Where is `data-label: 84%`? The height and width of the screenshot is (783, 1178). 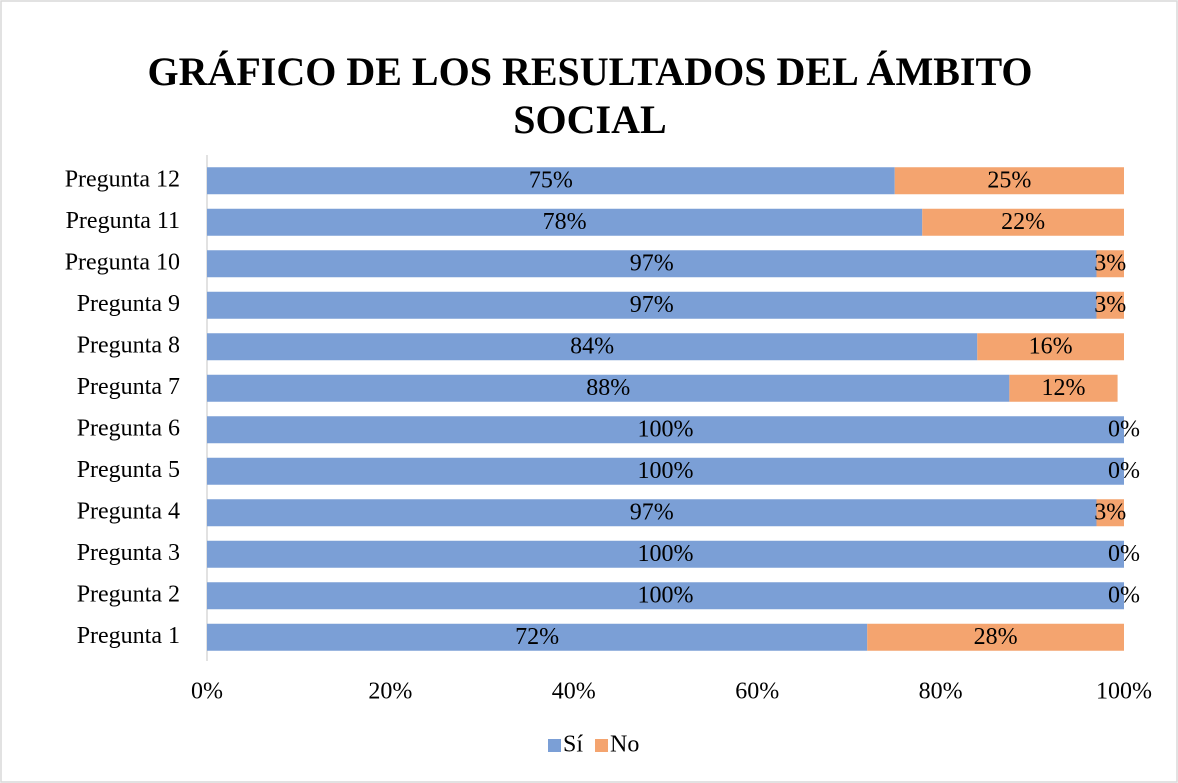 data-label: 84% is located at coordinates (592, 346).